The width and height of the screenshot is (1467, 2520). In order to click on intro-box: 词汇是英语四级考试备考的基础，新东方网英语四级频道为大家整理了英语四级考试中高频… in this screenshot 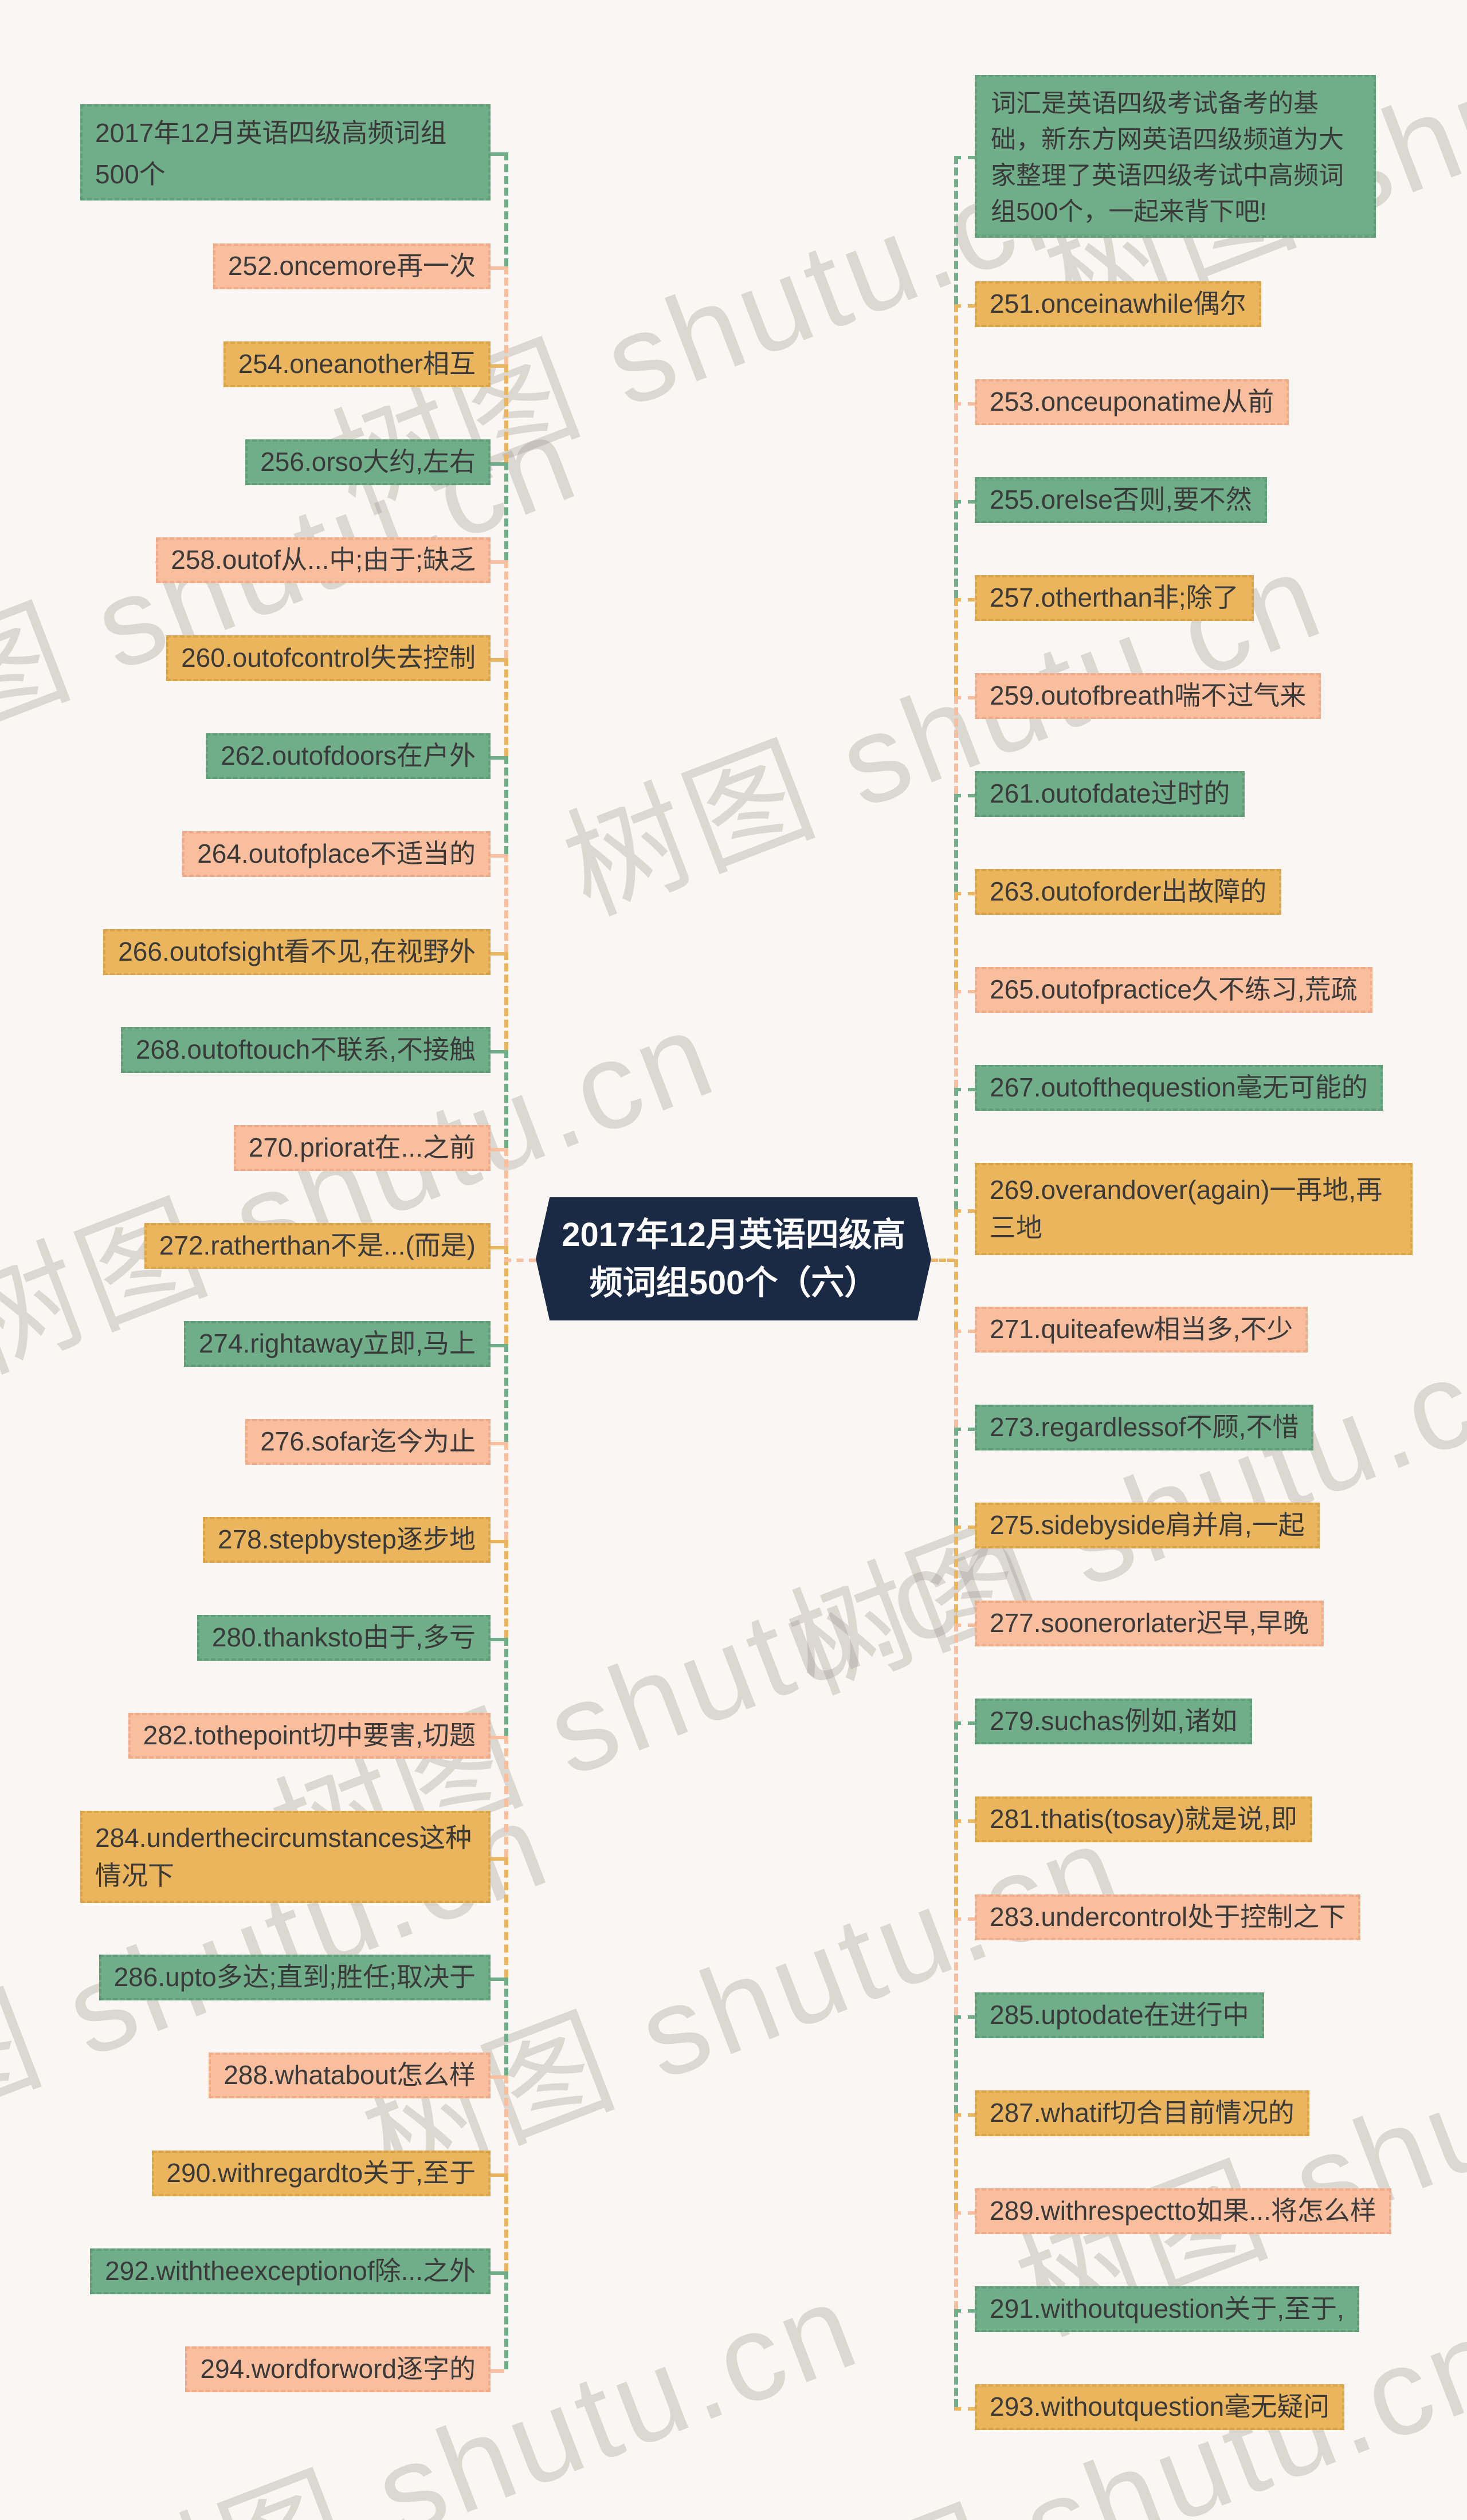, I will do `click(1175, 156)`.